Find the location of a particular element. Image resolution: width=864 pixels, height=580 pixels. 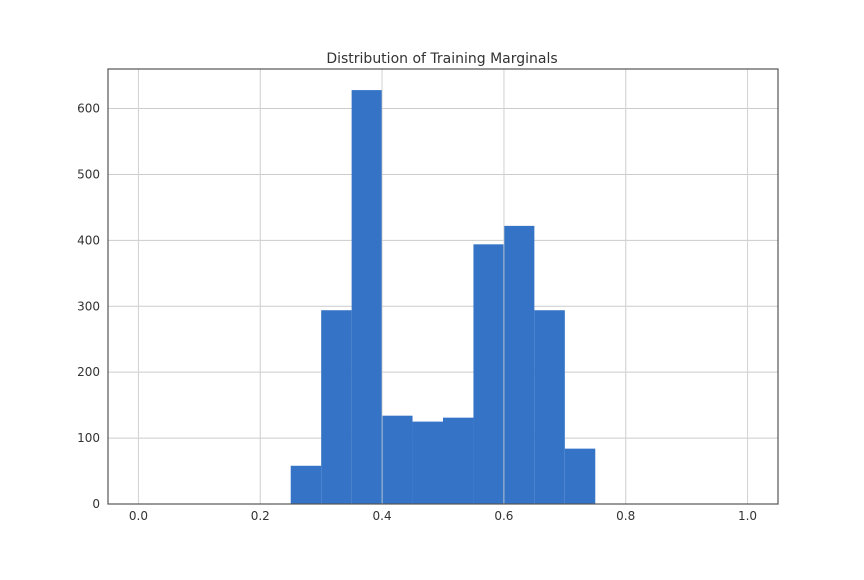

y-tick-label: 400 is located at coordinates (88, 240).